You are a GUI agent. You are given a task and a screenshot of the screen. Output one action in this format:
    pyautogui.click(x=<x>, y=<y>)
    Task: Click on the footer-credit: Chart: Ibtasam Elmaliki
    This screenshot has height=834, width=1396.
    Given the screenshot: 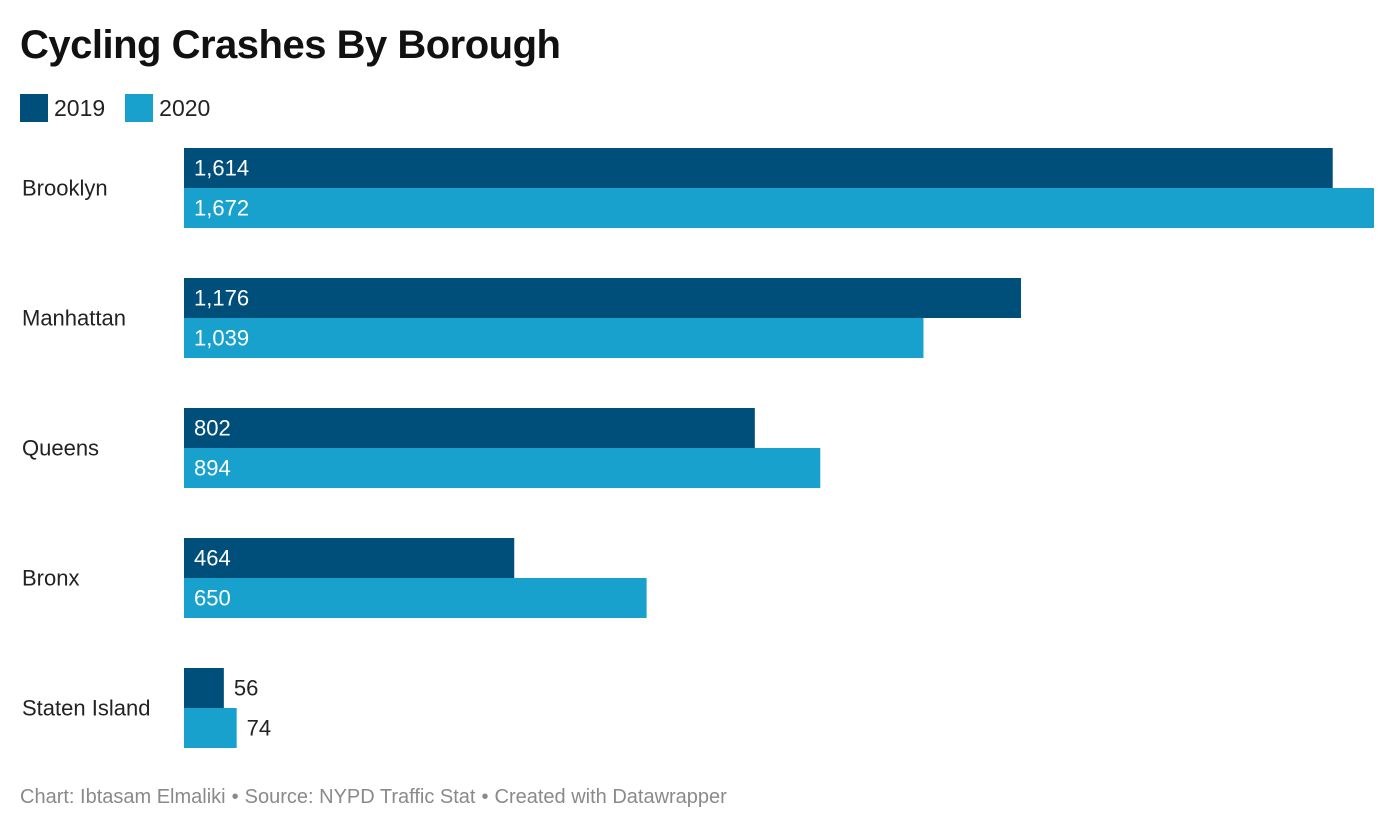 What is the action you would take?
    pyautogui.click(x=123, y=797)
    